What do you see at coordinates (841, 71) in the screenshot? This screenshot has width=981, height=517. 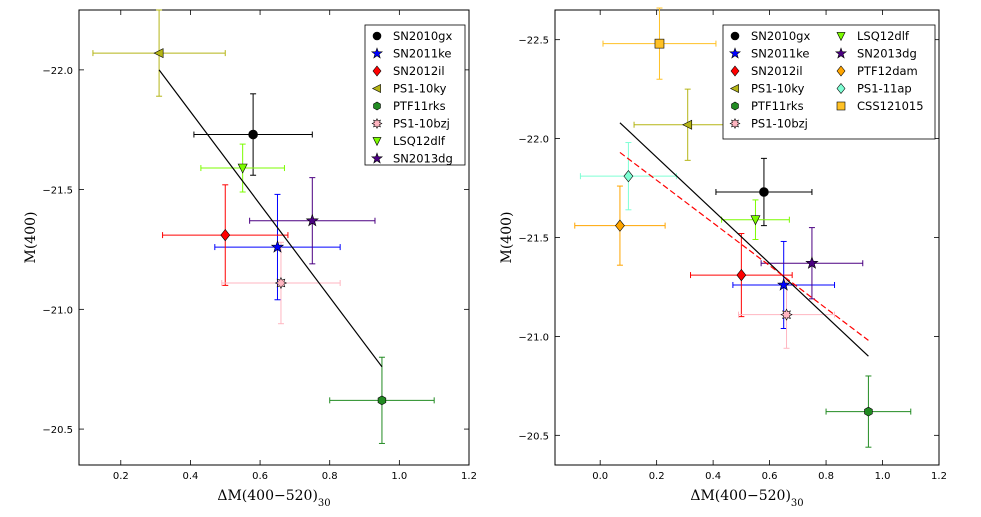 I see `legend-marker-ptf12dam` at bounding box center [841, 71].